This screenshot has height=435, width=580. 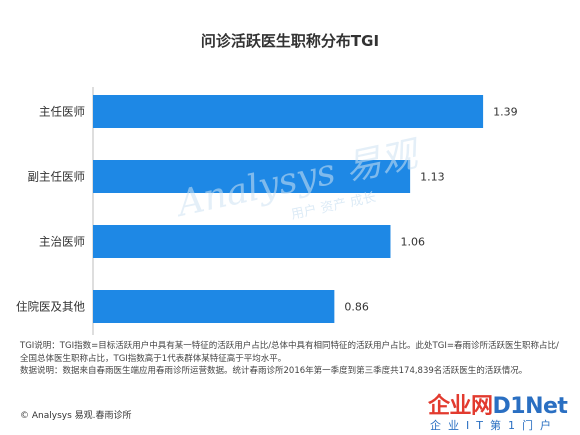 I want to click on category-label: 主治医师, so click(x=62, y=242).